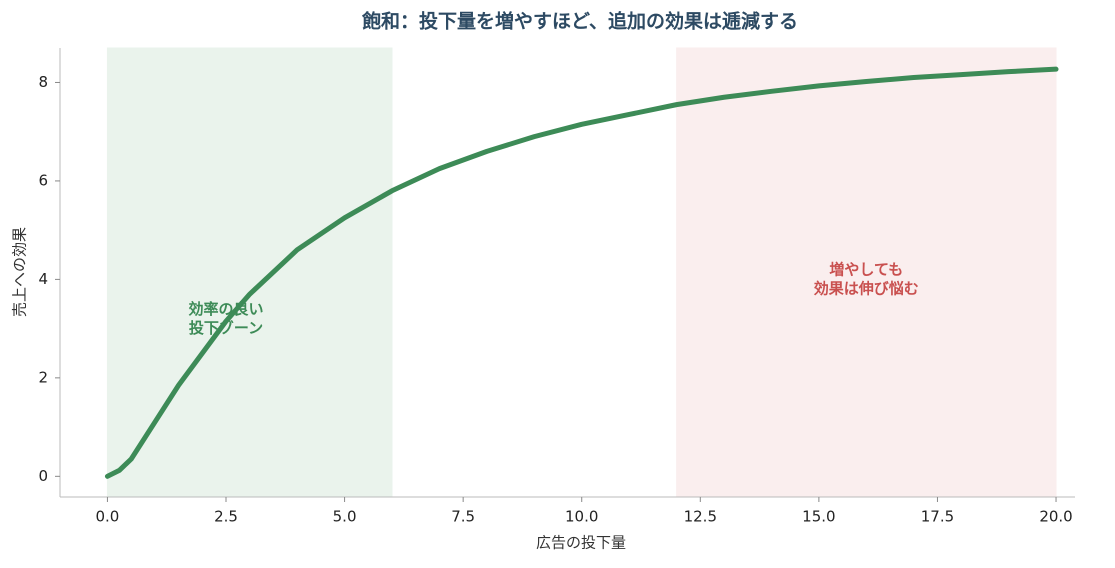 The image size is (1115, 568). Describe the element at coordinates (866, 269) in the screenshot. I see `annotation: 増やしても` at that location.